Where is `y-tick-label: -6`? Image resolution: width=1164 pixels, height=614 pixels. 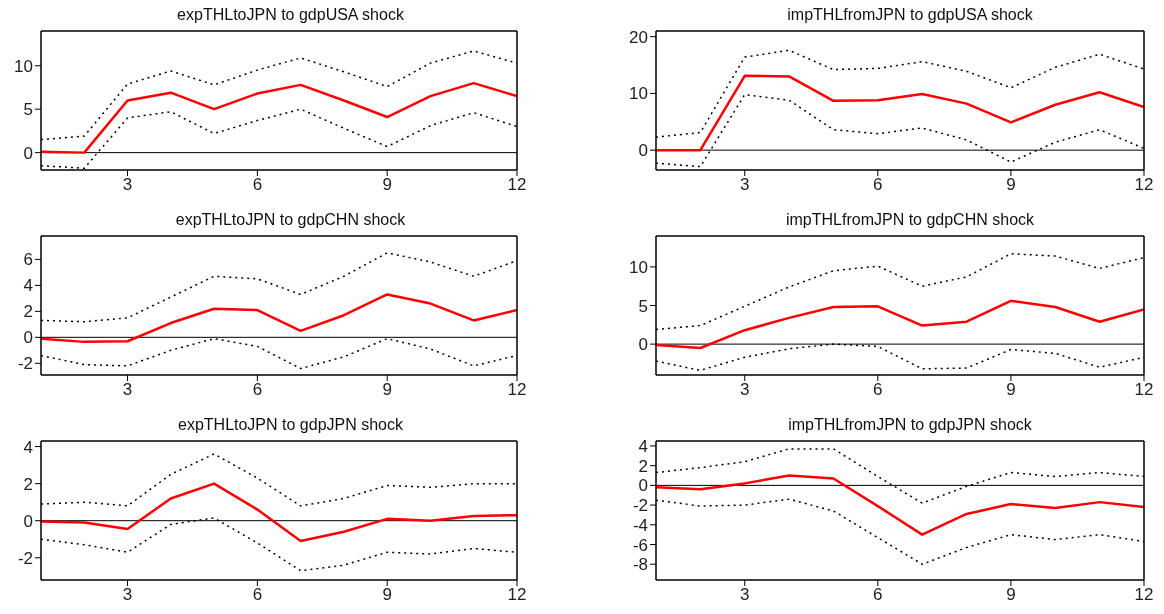 y-tick-label: -6 is located at coordinates (640, 545).